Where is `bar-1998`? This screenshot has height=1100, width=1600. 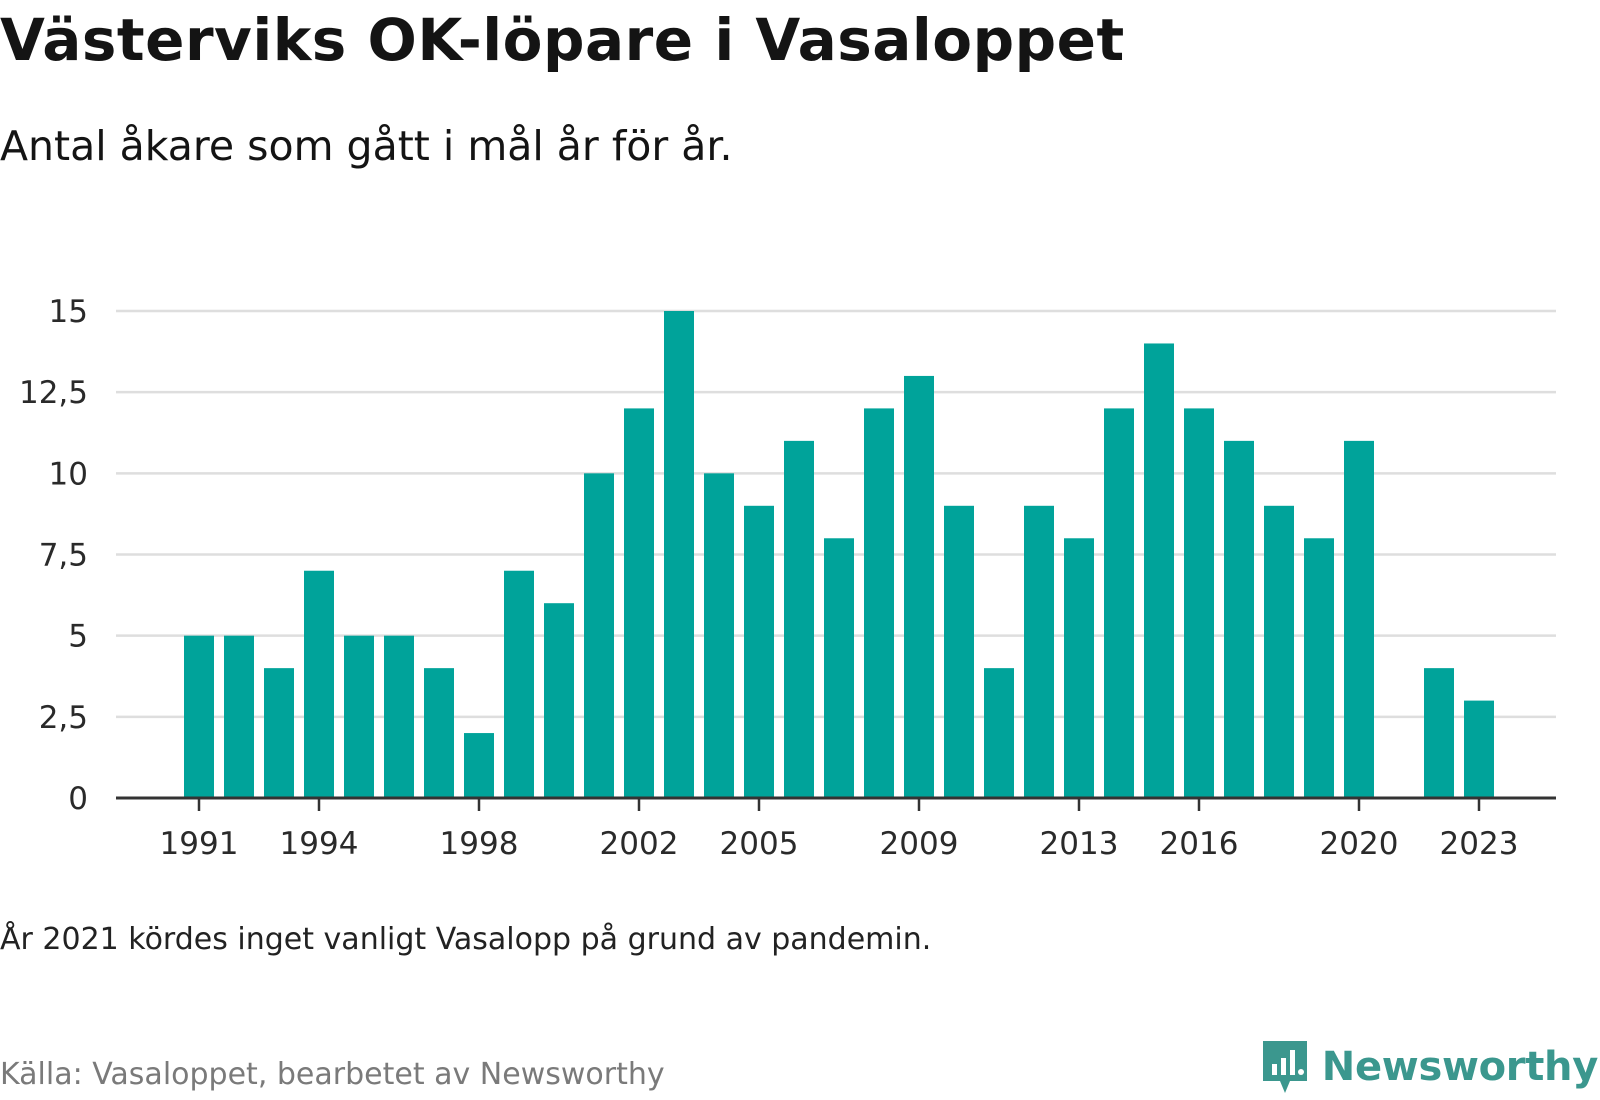
bar-1998 is located at coordinates (479, 765).